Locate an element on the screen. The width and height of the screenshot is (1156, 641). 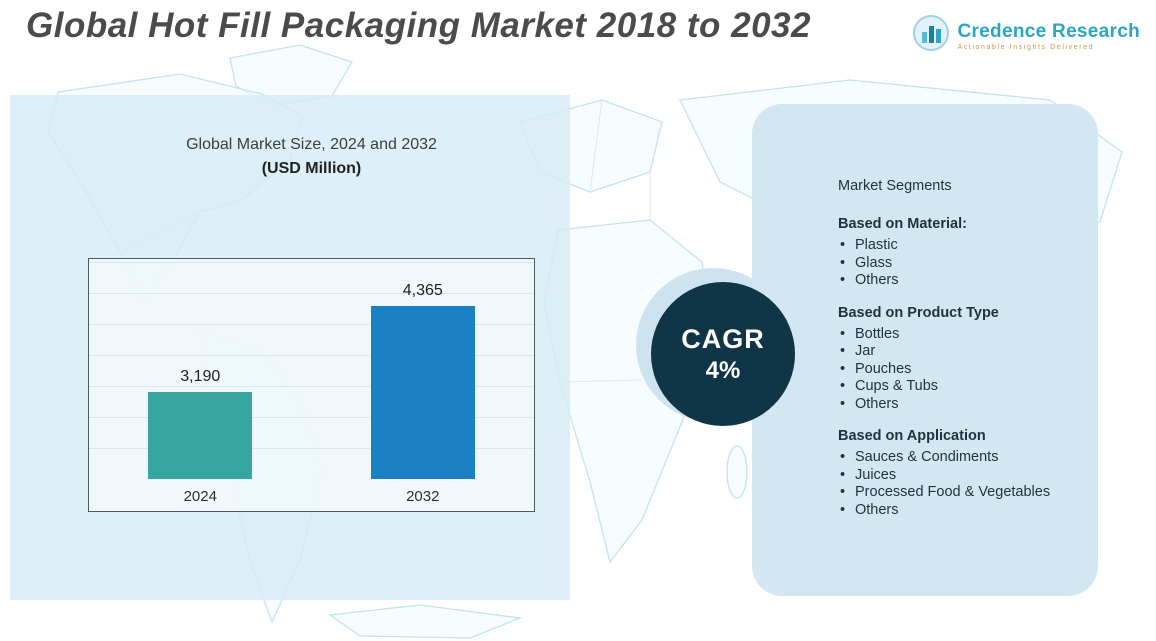
segment-list: Plastic Glass Others is located at coordinates (955, 263).